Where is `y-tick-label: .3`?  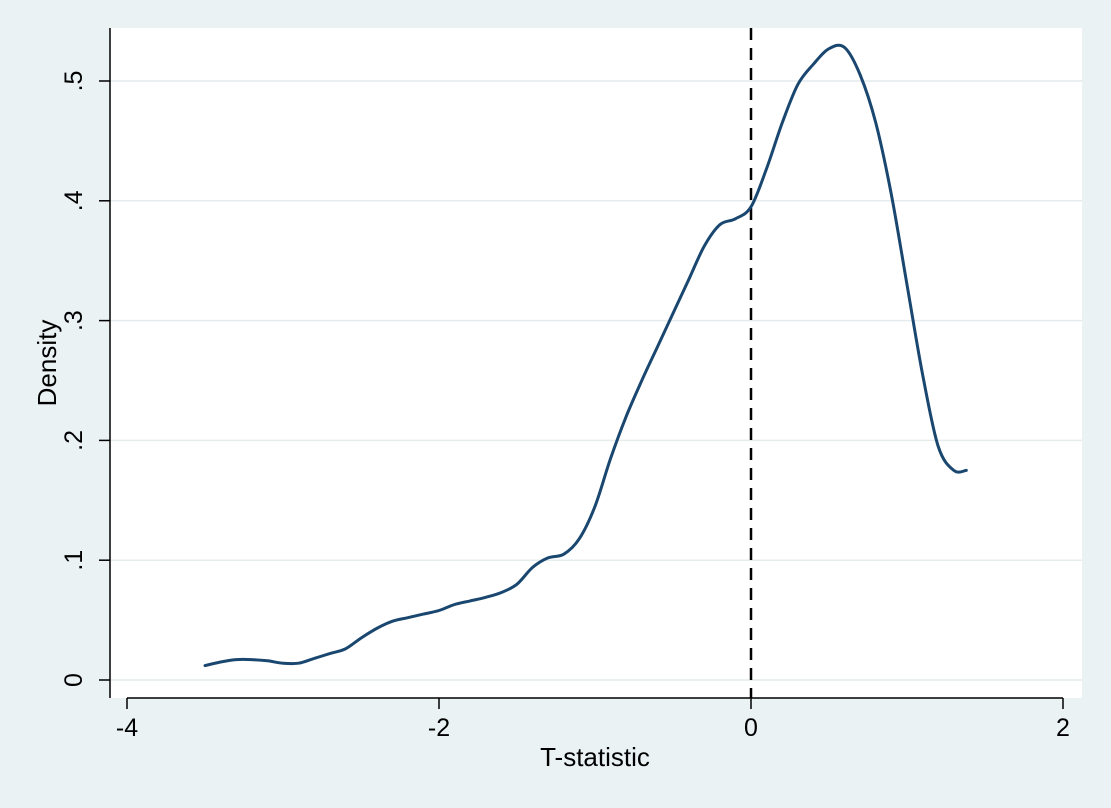 y-tick-label: .3 is located at coordinates (74, 320).